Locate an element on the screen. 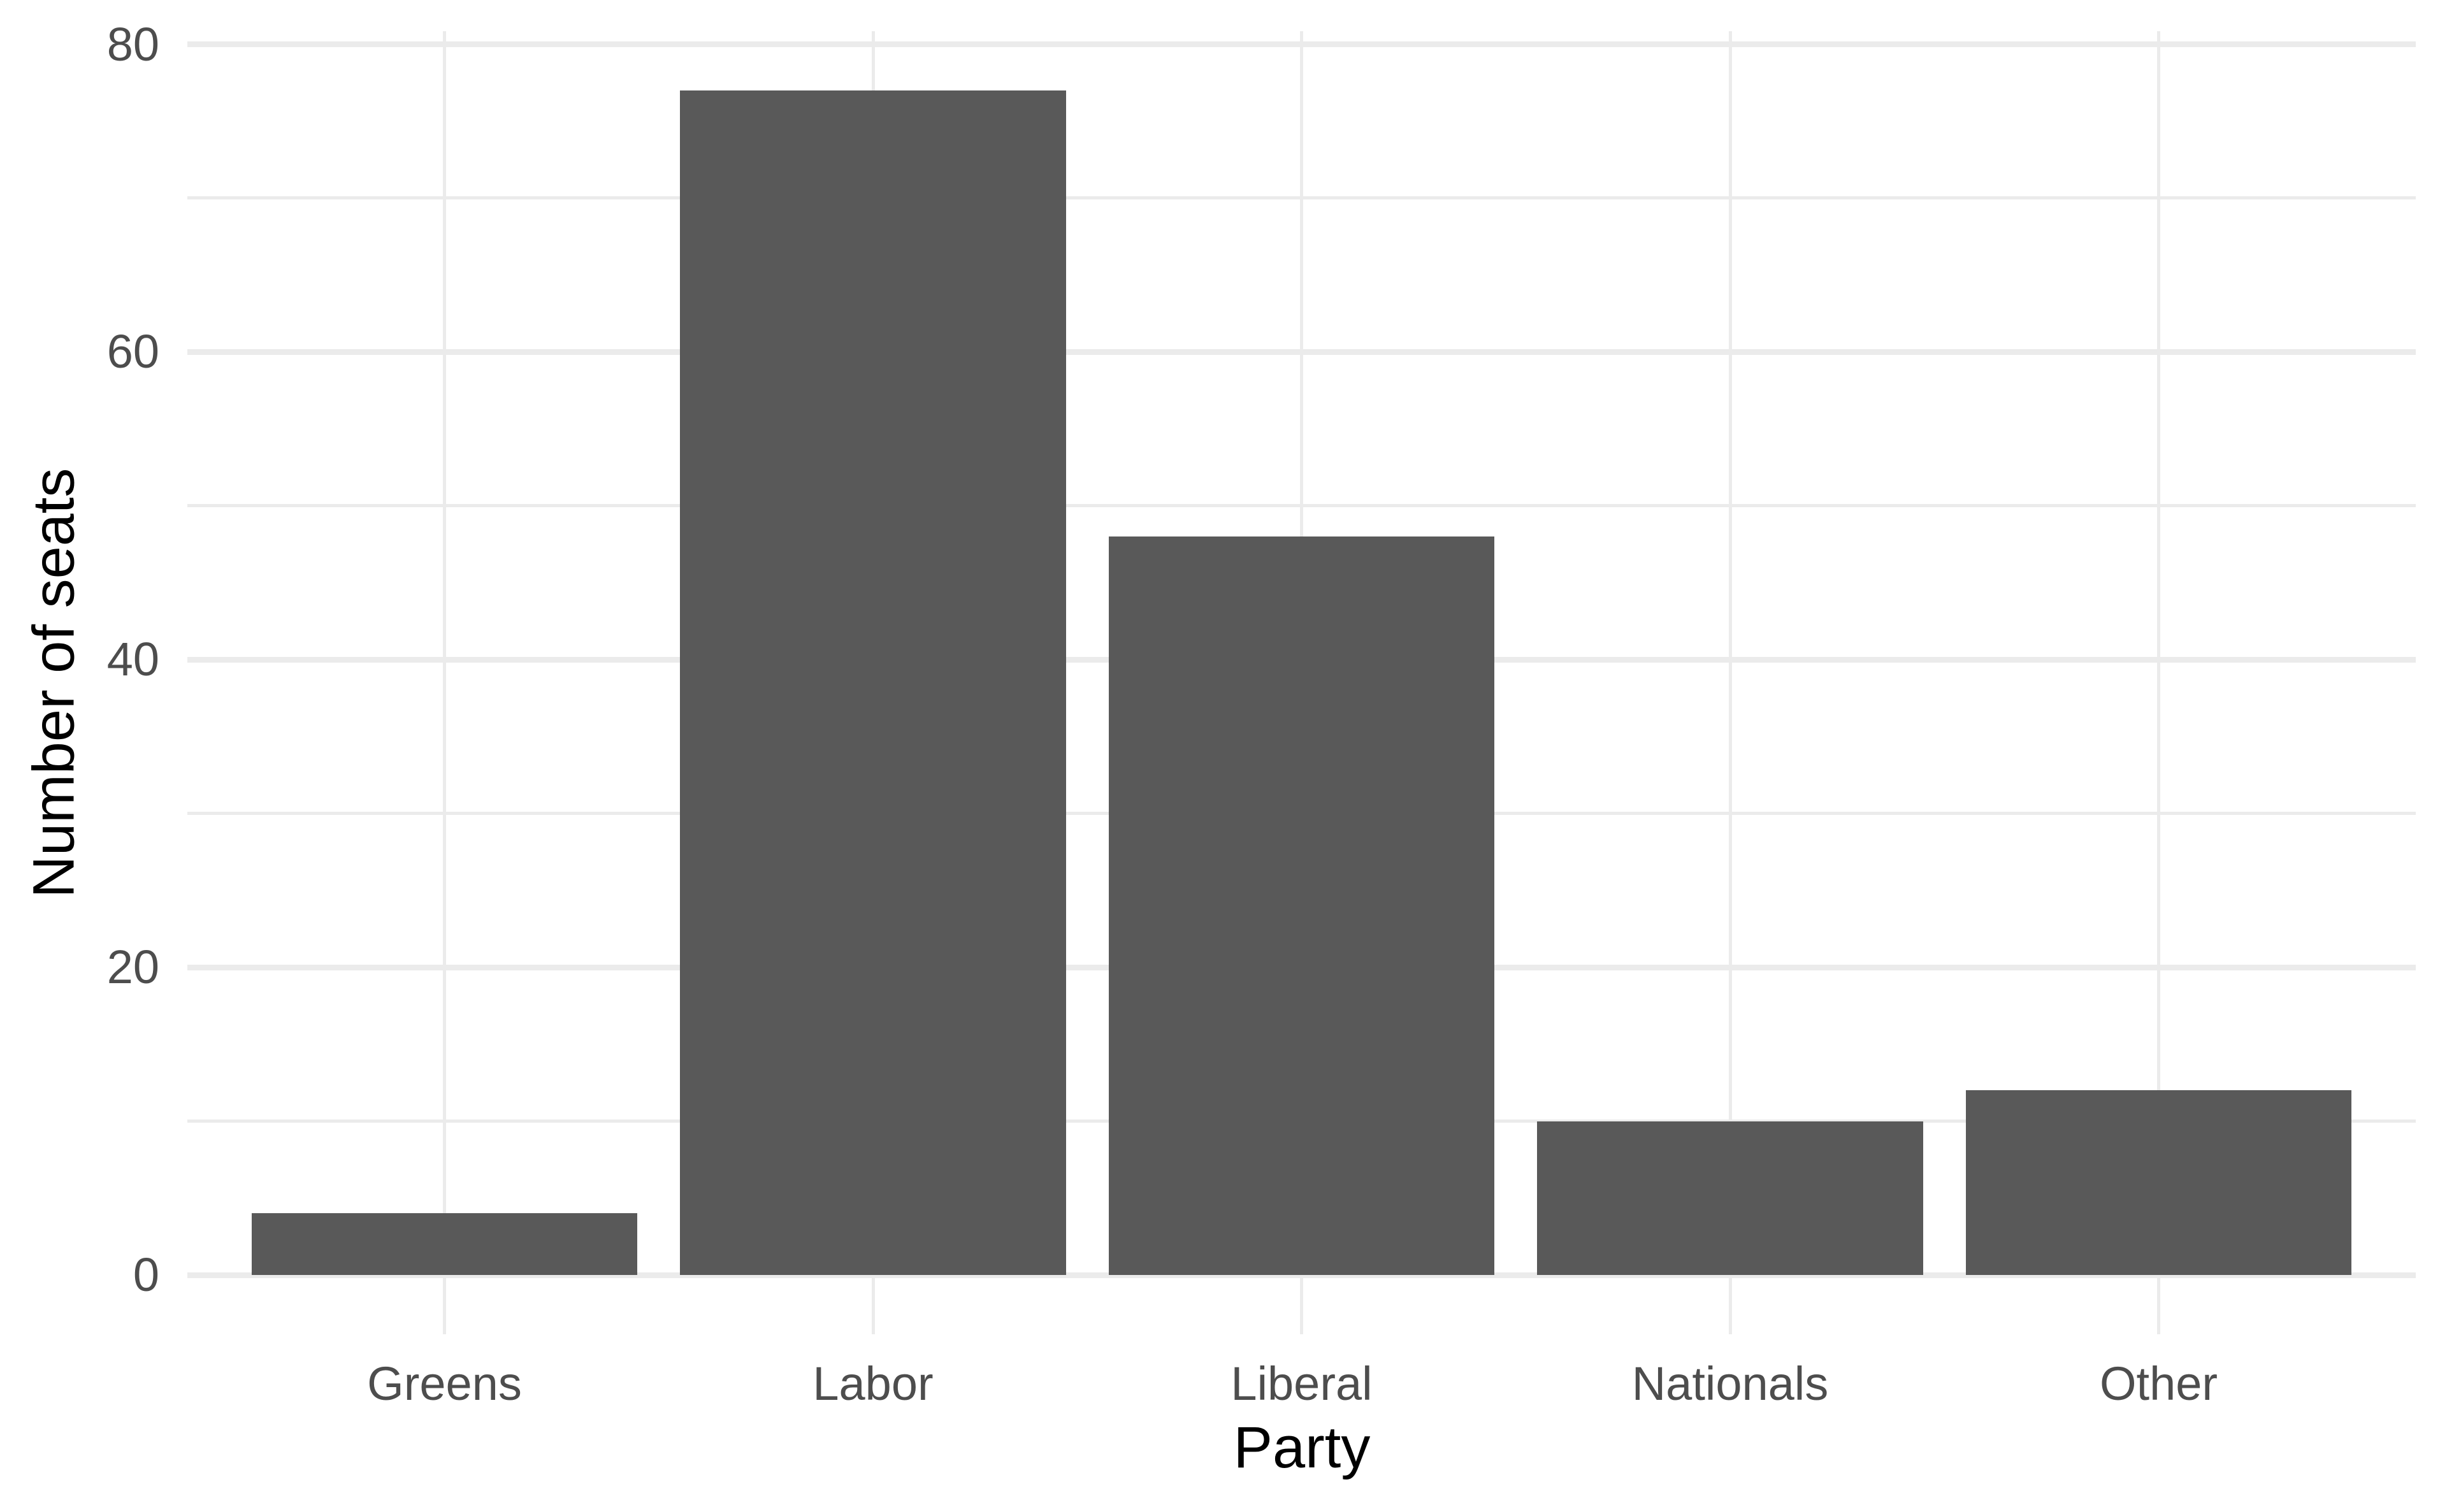 Image resolution: width=2447 pixels, height=1512 pixels. y-tick-label: 60 is located at coordinates (132, 351).